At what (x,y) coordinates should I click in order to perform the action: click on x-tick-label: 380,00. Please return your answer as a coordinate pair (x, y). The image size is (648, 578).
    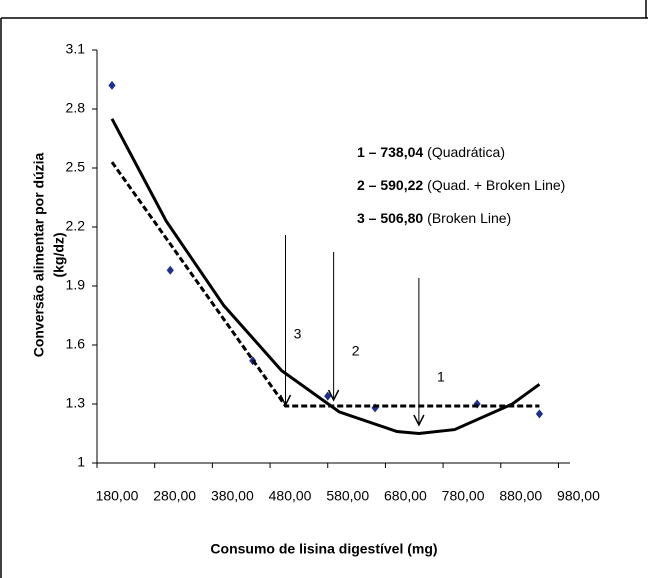
    Looking at the image, I should click on (232, 496).